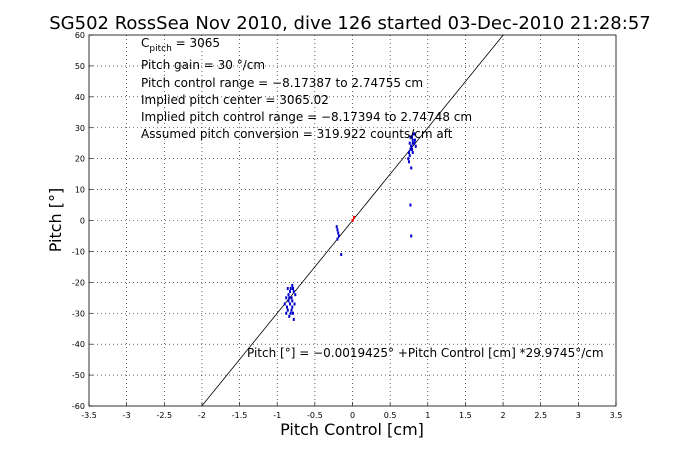 This screenshot has height=454, width=681. I want to click on cpitch-value: = 3065, so click(196, 43).